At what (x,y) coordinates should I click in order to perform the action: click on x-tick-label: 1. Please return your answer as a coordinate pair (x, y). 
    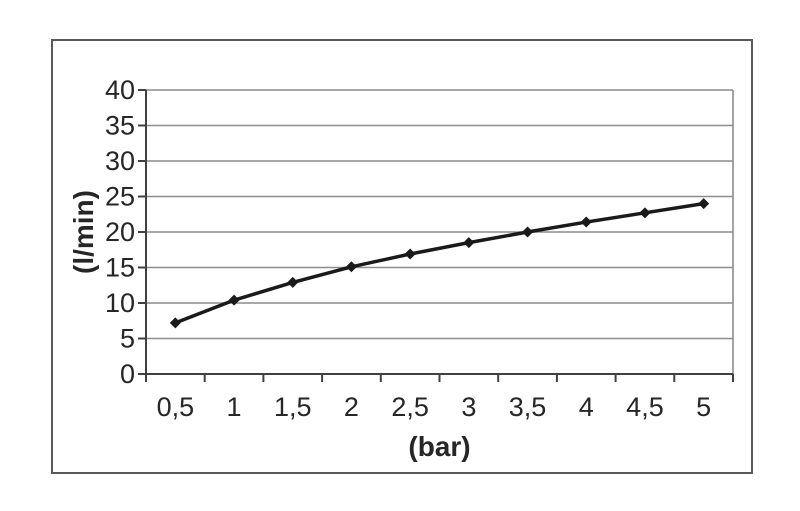
    Looking at the image, I should click on (234, 407).